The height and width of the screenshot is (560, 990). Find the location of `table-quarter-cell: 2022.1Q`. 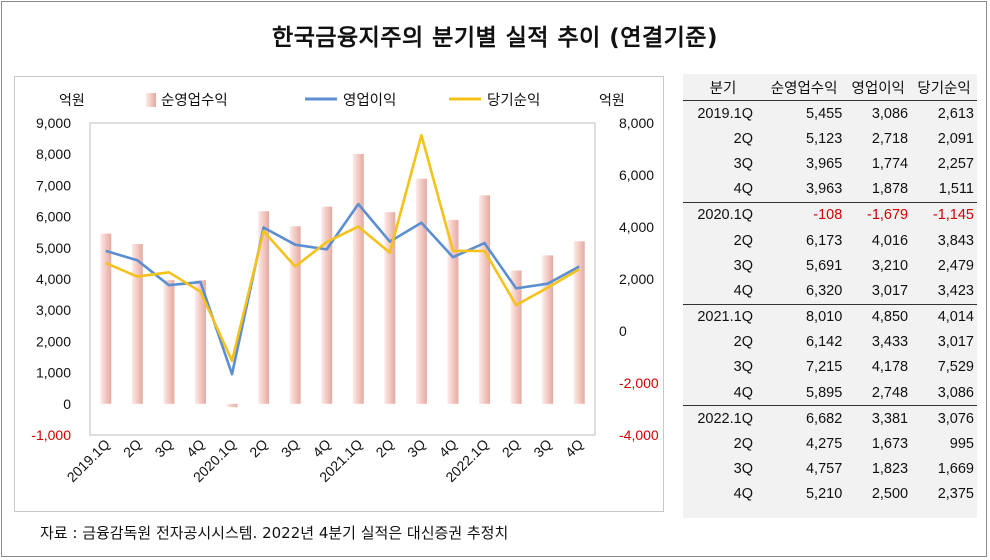

table-quarter-cell: 2022.1Q is located at coordinates (723, 418).